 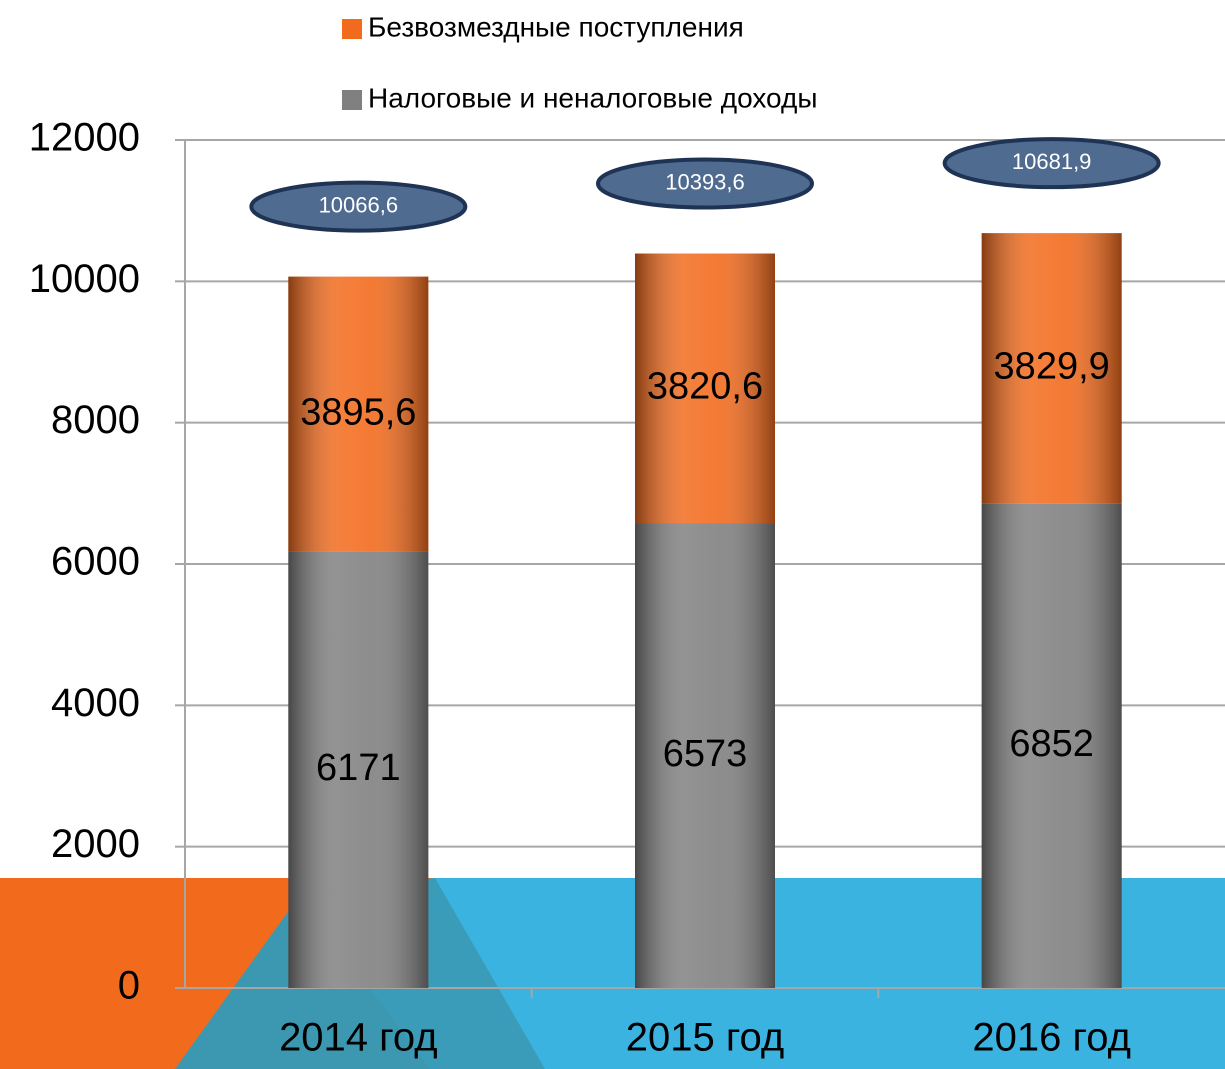 I want to click on data-label: 6573, so click(x=705, y=754).